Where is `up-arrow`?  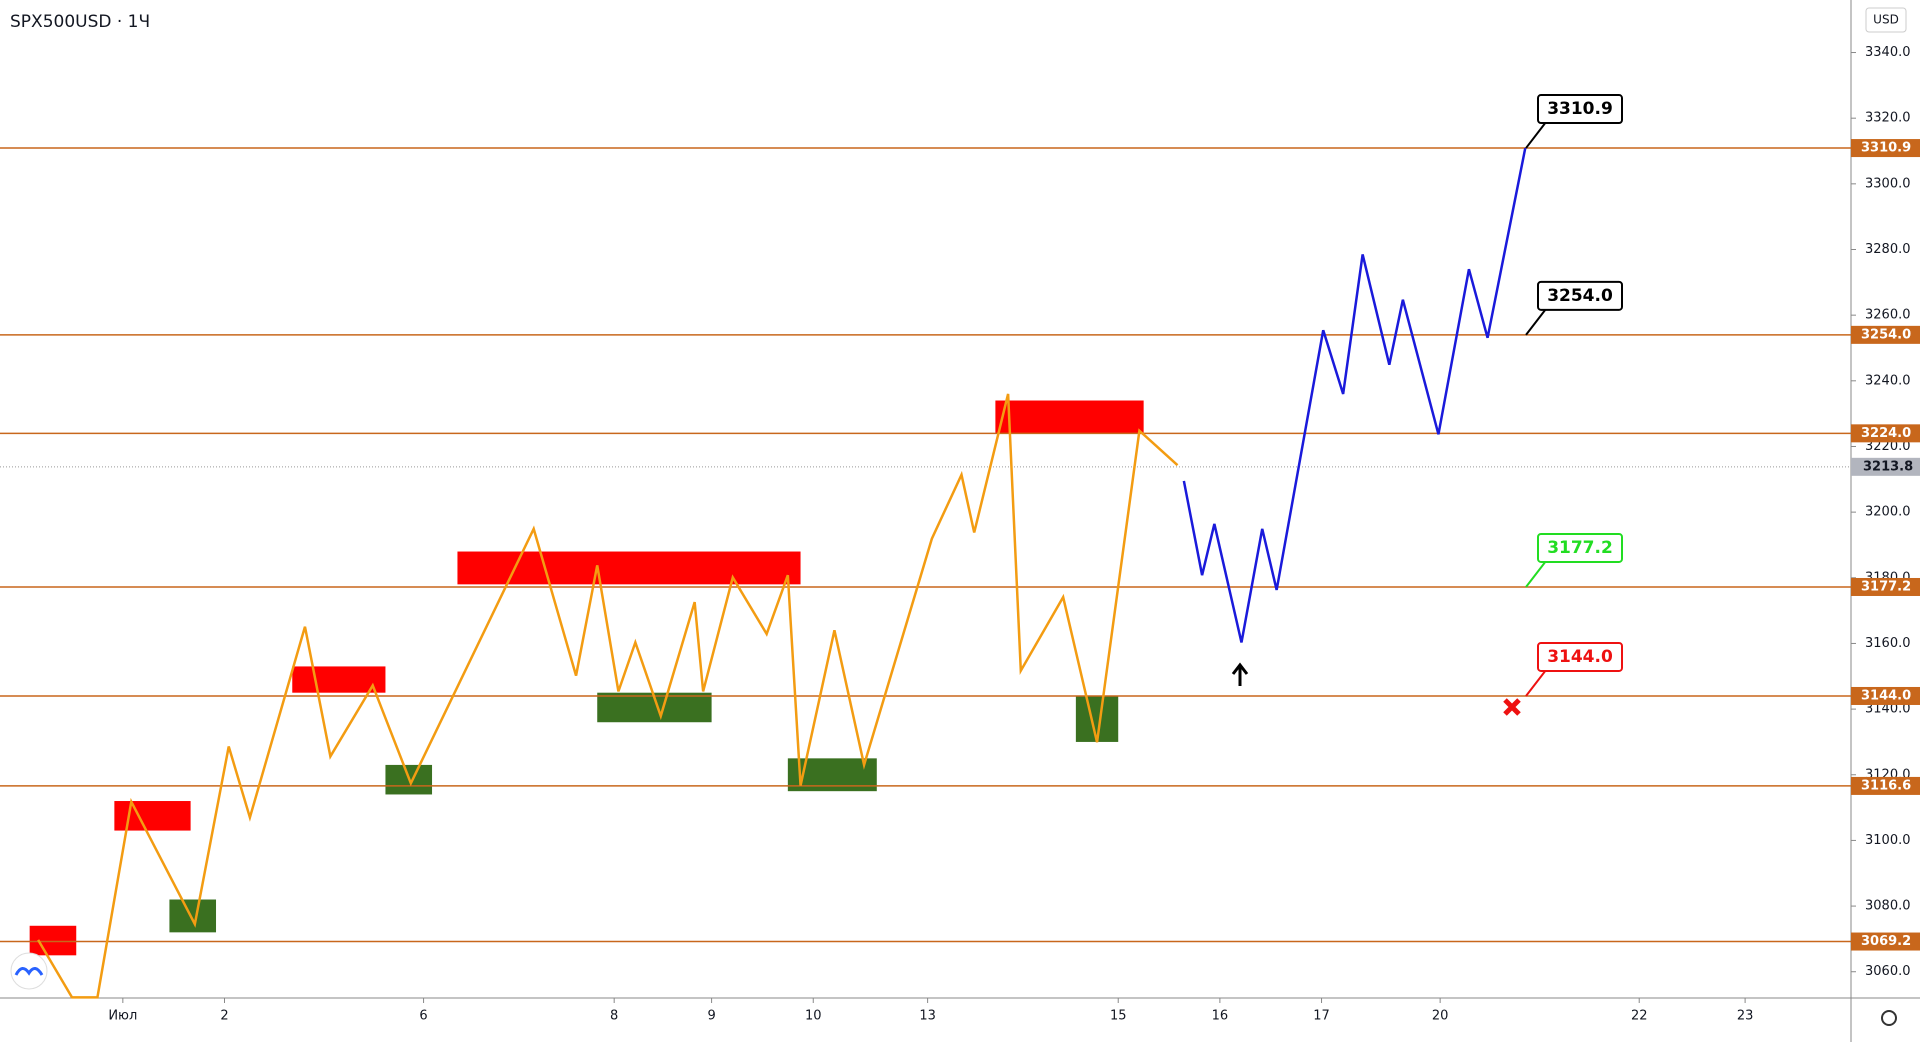 up-arrow is located at coordinates (1240, 674).